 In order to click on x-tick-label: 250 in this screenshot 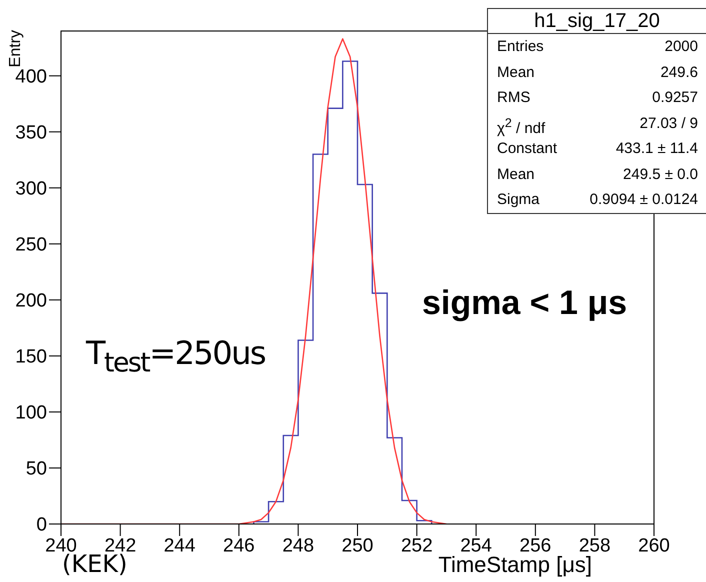, I will do `click(358, 545)`.